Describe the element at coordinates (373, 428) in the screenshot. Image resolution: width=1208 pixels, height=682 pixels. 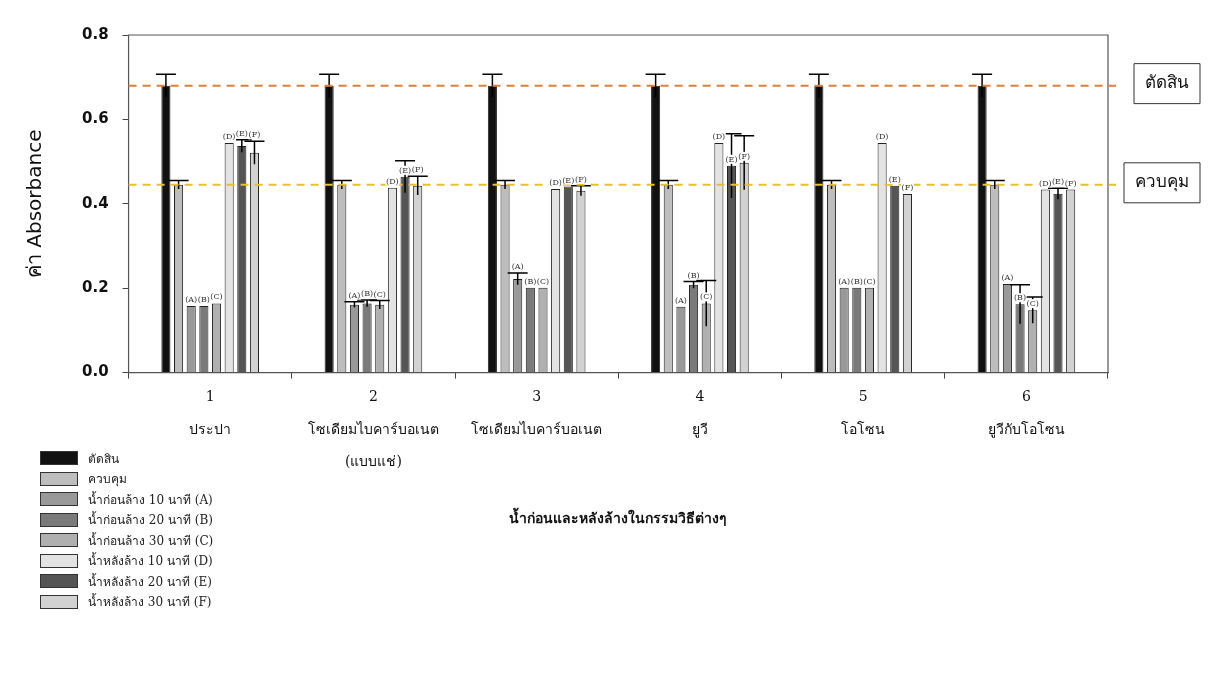
I see `x-tick-label: 2 โซเดียมไบคาร์บอเนต (แบบแช่)` at that location.